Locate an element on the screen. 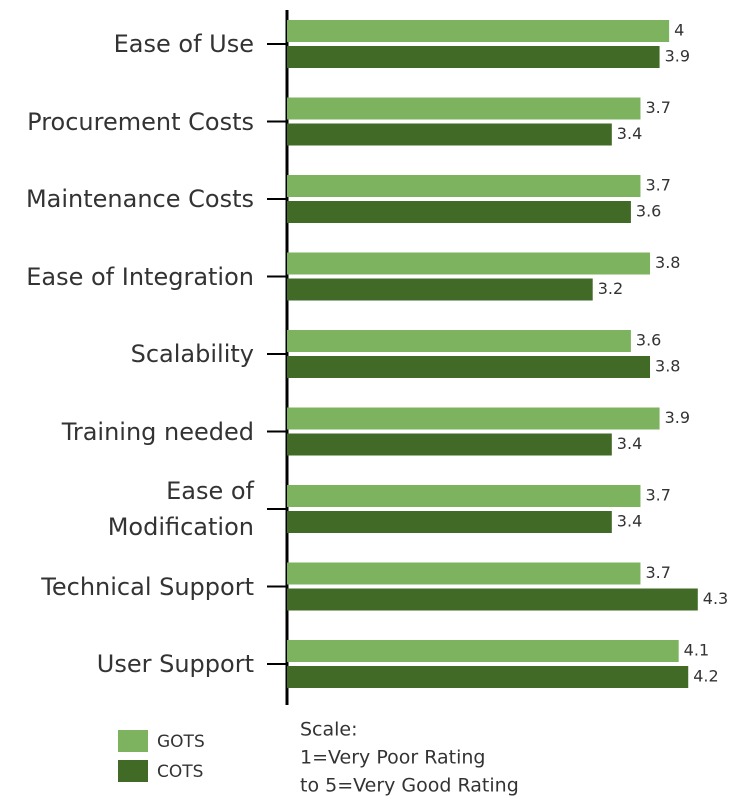 This screenshot has width=736, height=798. scale-note: Scale: is located at coordinates (329, 730).